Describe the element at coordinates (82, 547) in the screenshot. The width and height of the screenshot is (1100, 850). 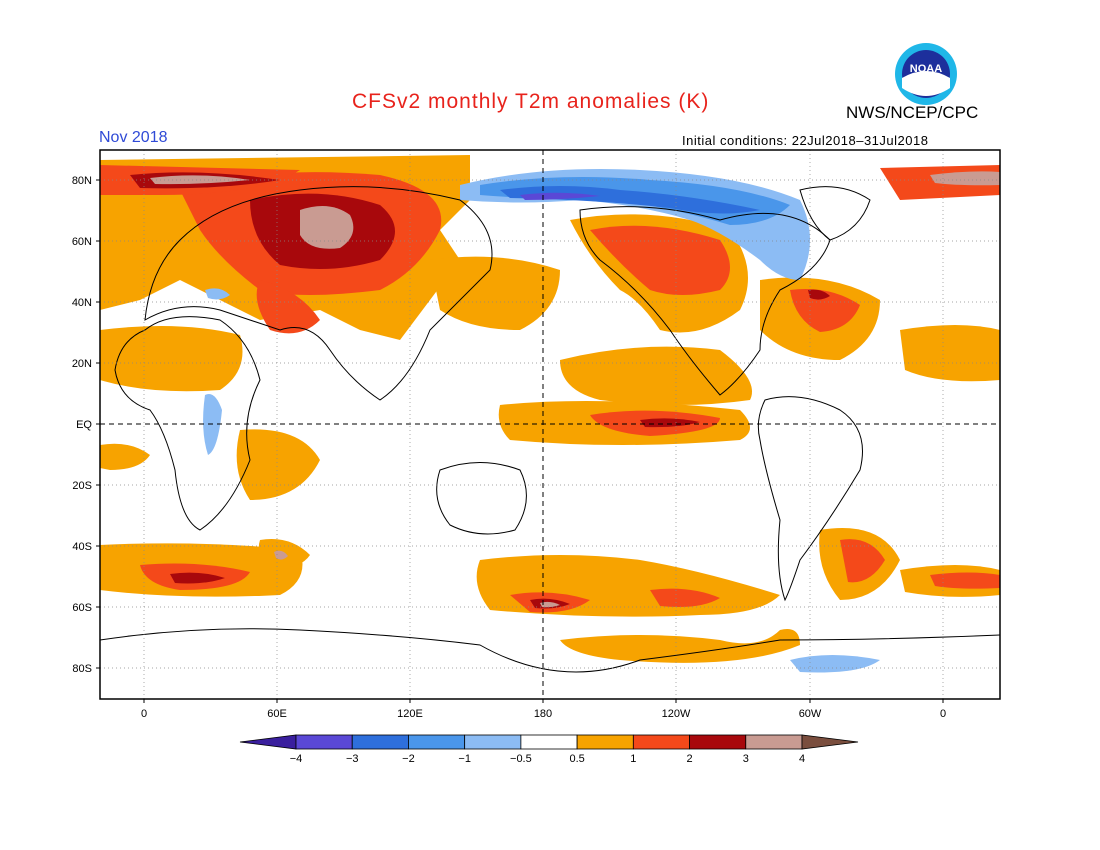
I see `lat-label-40s: 40S` at that location.